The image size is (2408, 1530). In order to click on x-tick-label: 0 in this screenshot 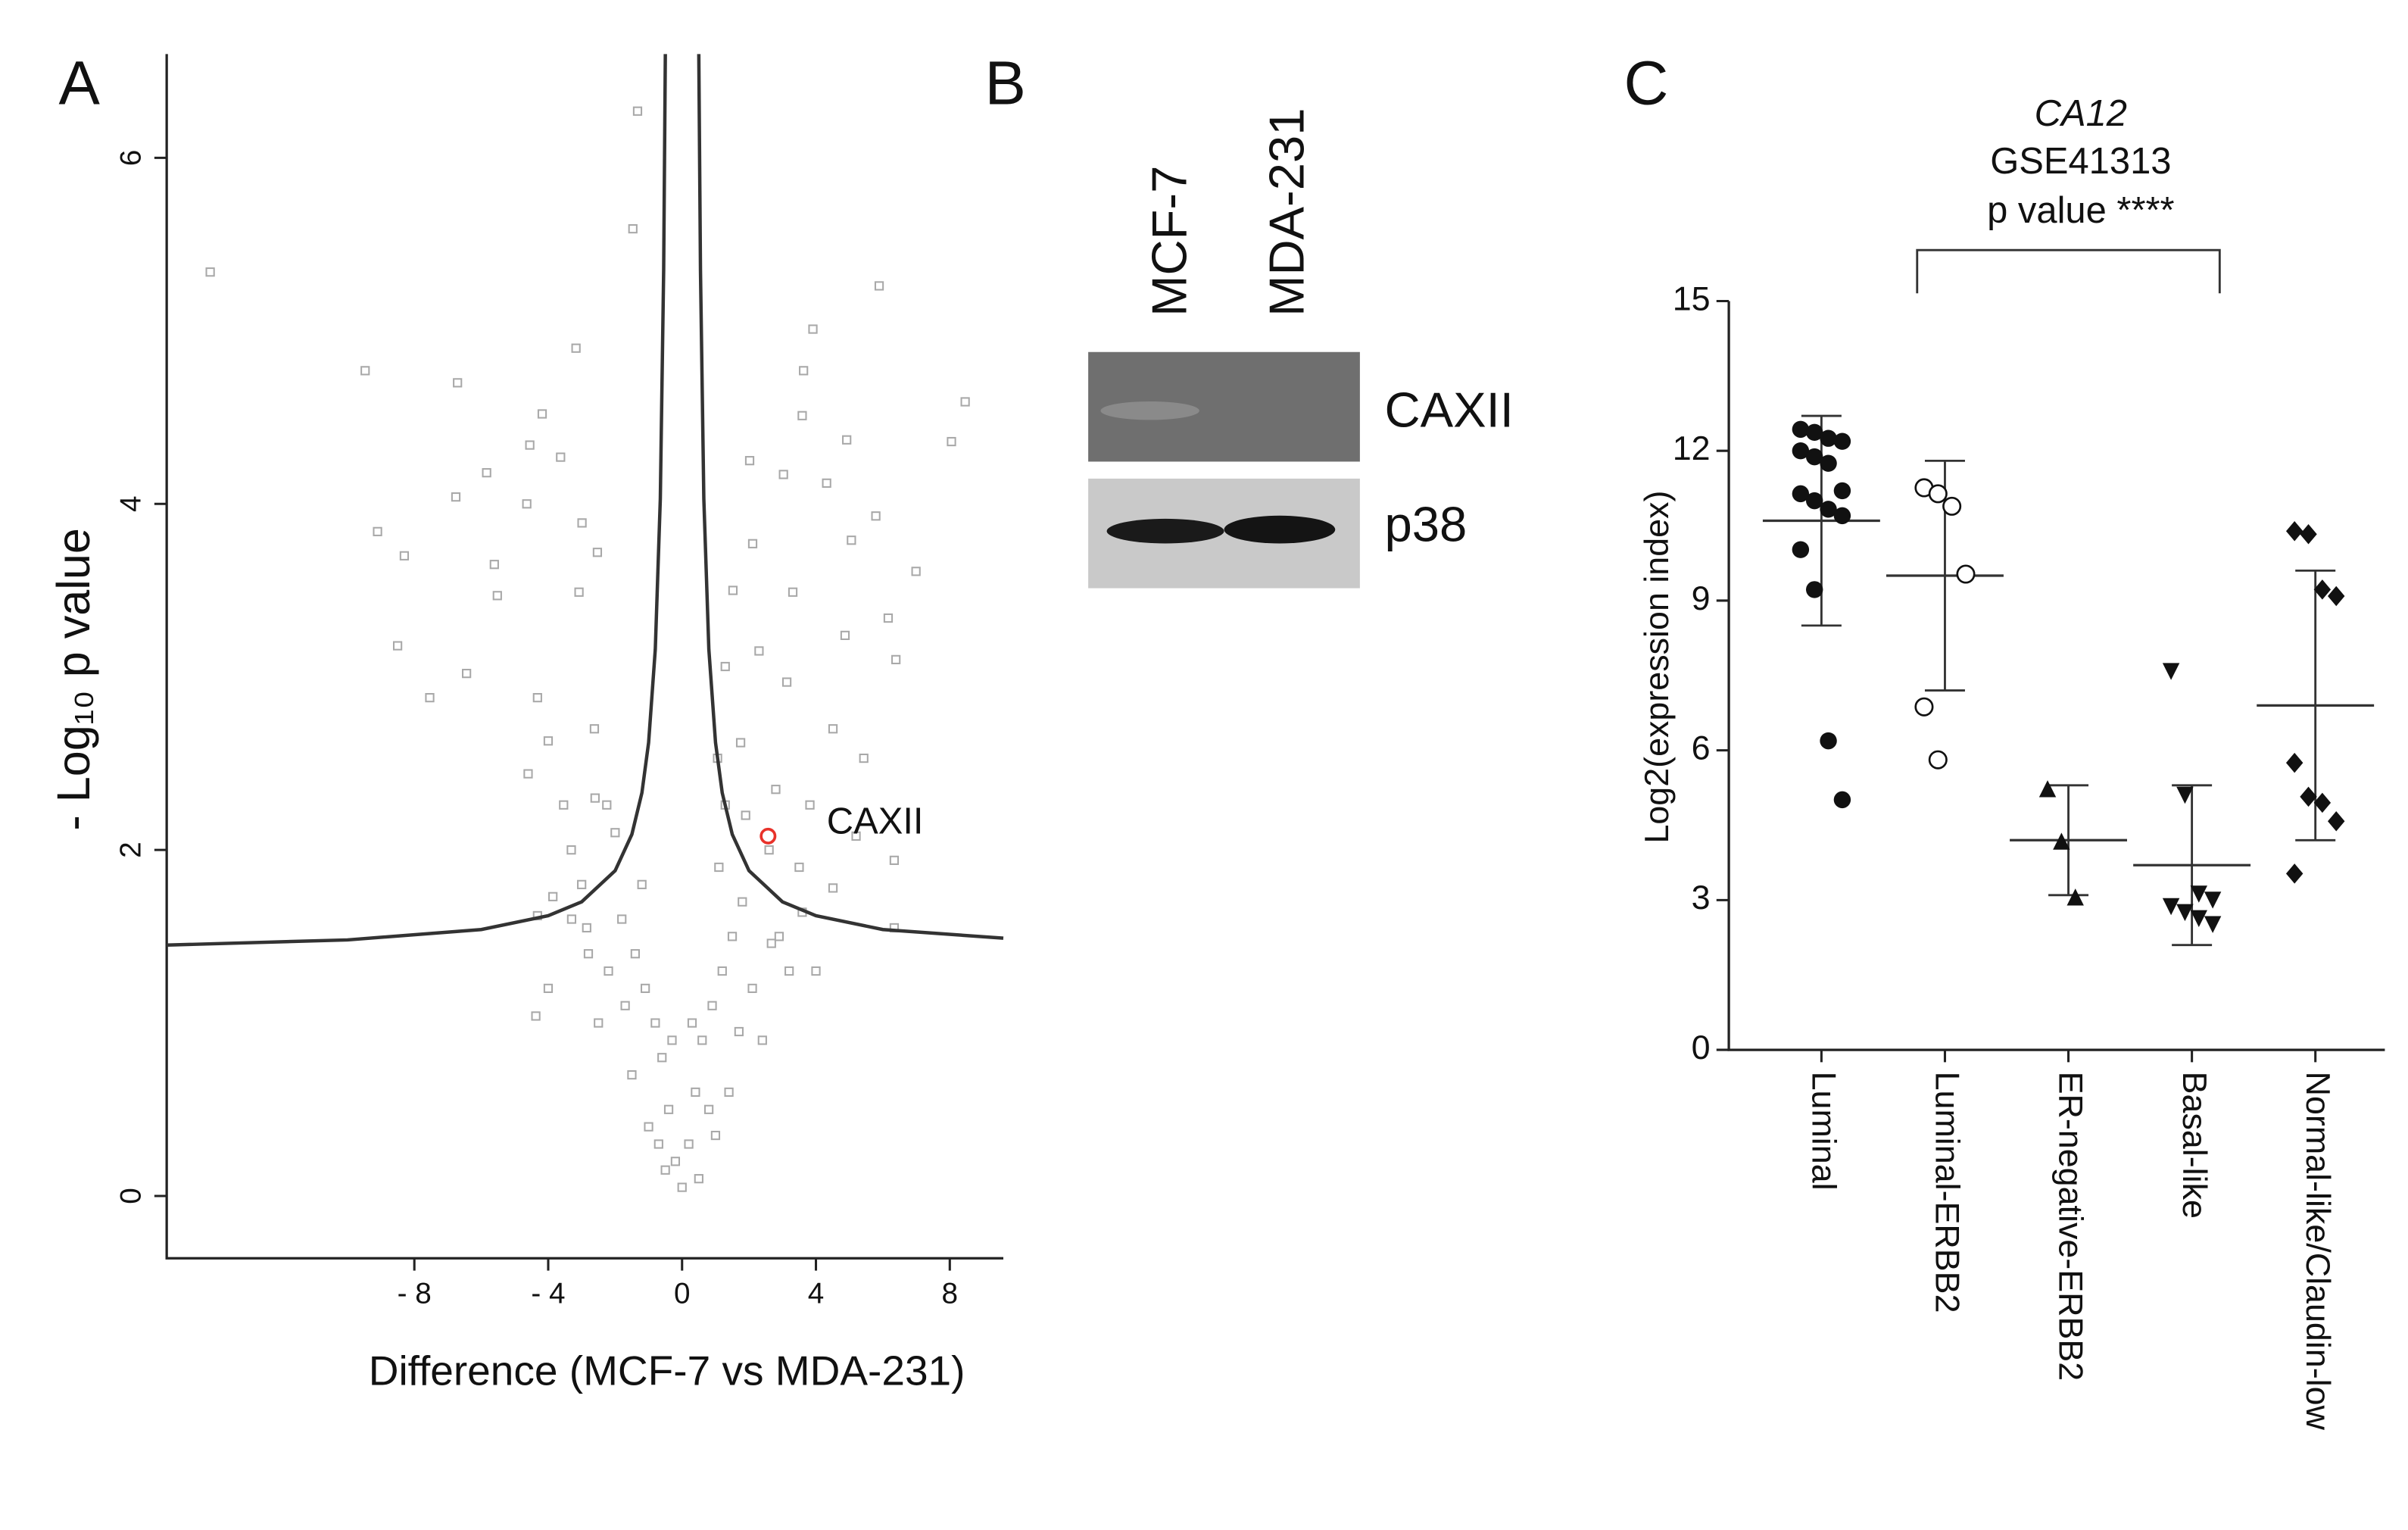, I will do `click(682, 1293)`.